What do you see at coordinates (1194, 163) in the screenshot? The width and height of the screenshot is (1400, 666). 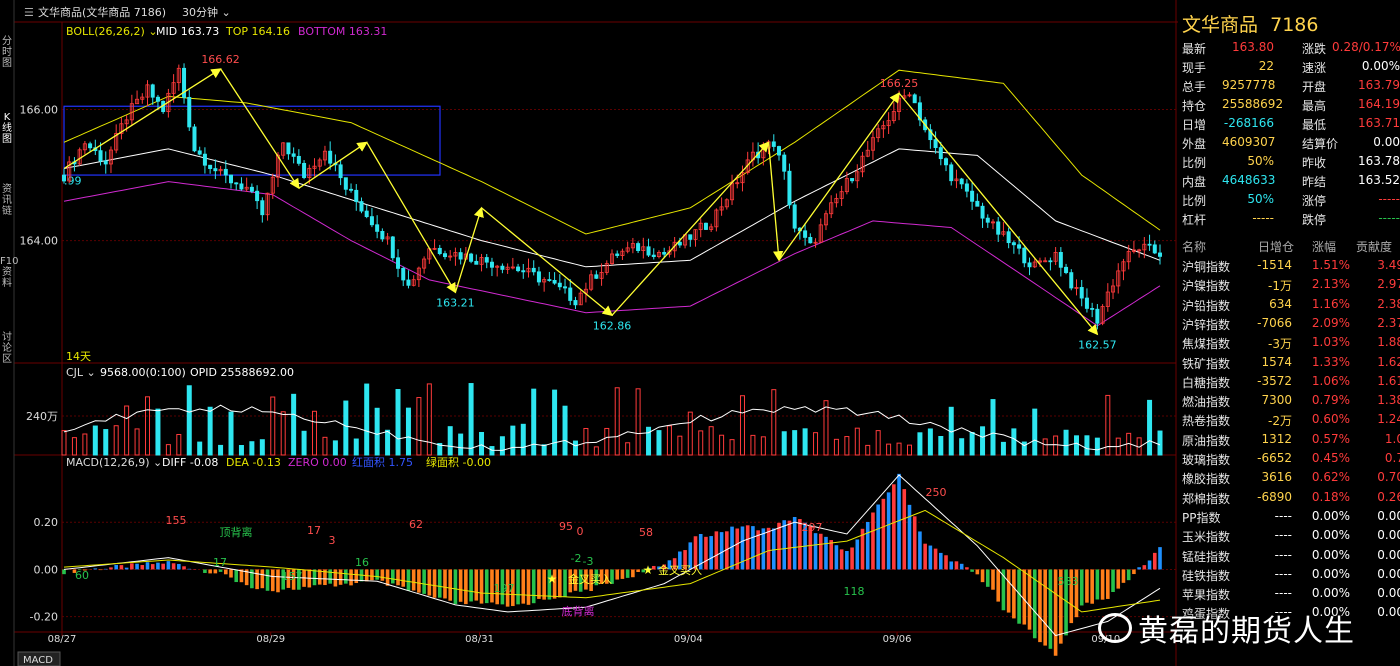 I see `quote-label: 比例` at bounding box center [1194, 163].